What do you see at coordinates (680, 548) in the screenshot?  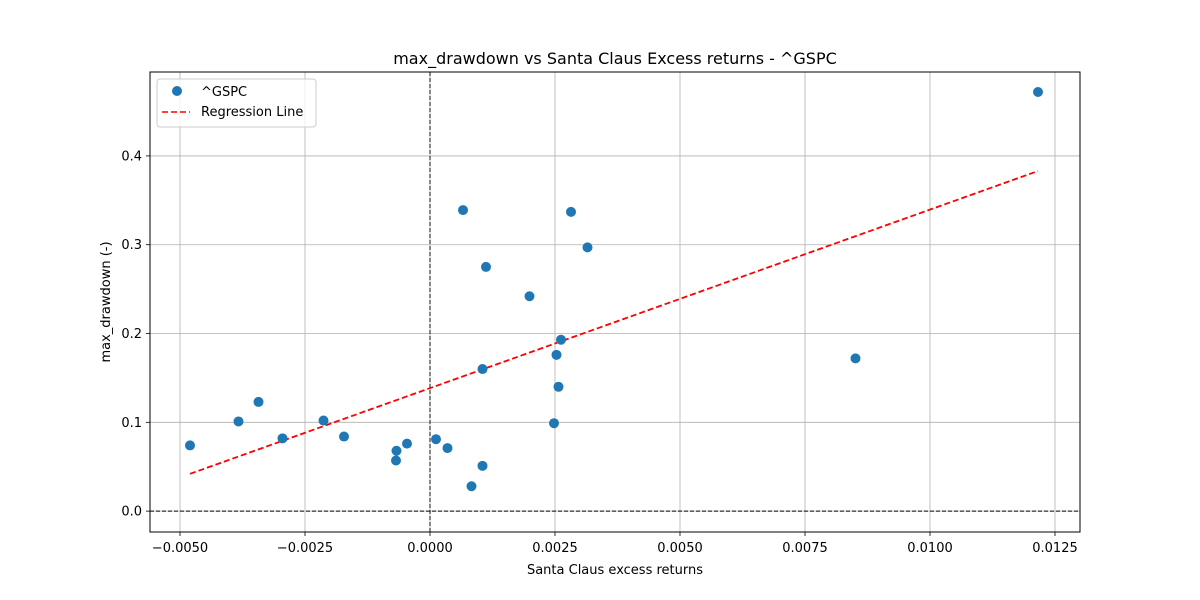 I see `x-tick-label: 0.0050` at bounding box center [680, 548].